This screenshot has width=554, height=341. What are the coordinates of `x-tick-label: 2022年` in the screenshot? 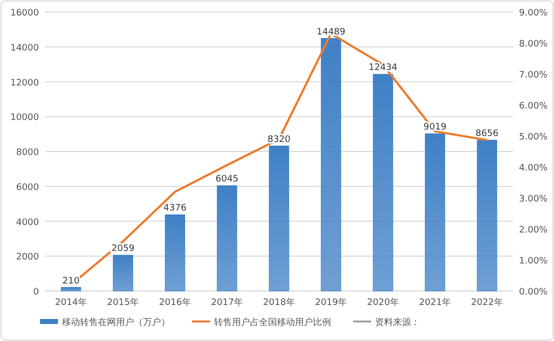 It's located at (487, 302).